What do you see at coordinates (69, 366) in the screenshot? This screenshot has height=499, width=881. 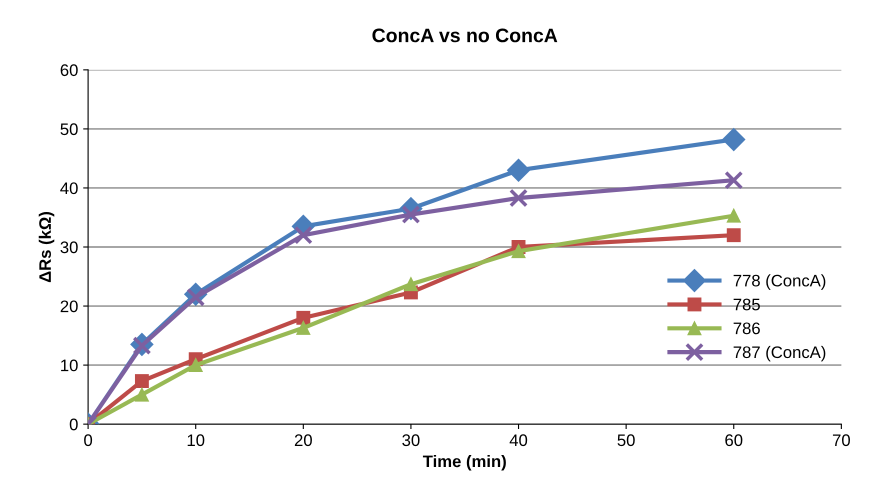 I see `y-tick-label: 10` at bounding box center [69, 366].